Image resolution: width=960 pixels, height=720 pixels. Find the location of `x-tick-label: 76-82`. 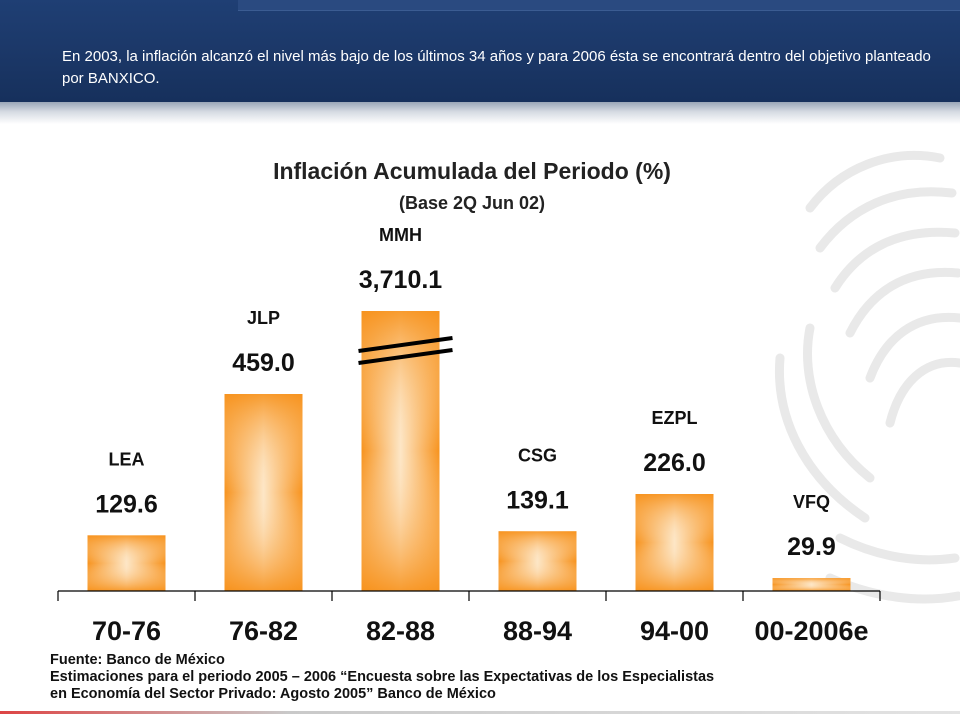

x-tick-label: 76-82 is located at coordinates (263, 631).